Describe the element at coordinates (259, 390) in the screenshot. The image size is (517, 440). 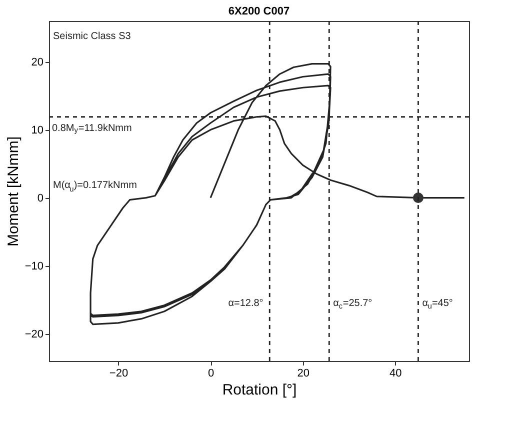
I see `x-axis-title: Rotation [°]` at that location.